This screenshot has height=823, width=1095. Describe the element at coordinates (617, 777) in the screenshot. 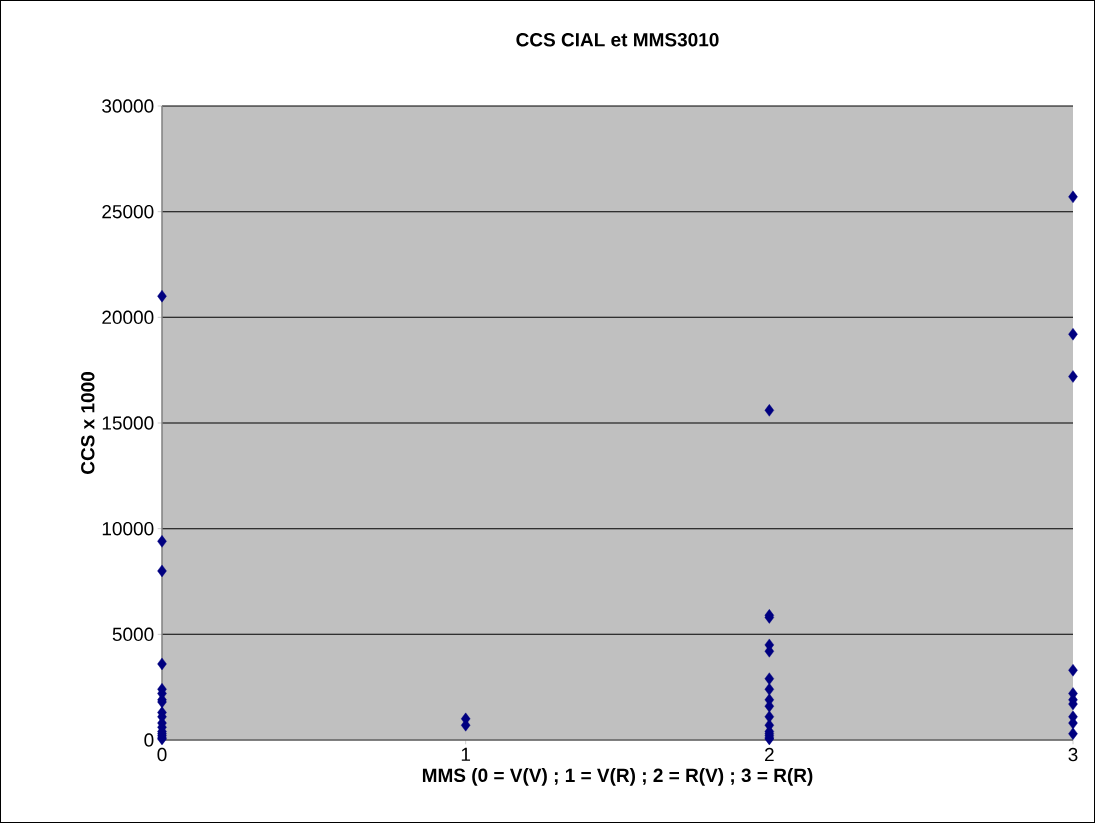

I see `x-axis-title: MMS (0 = V(V) ; 1 = V(R) ; 2 = R(V) ; 3 = R(R)` at that location.